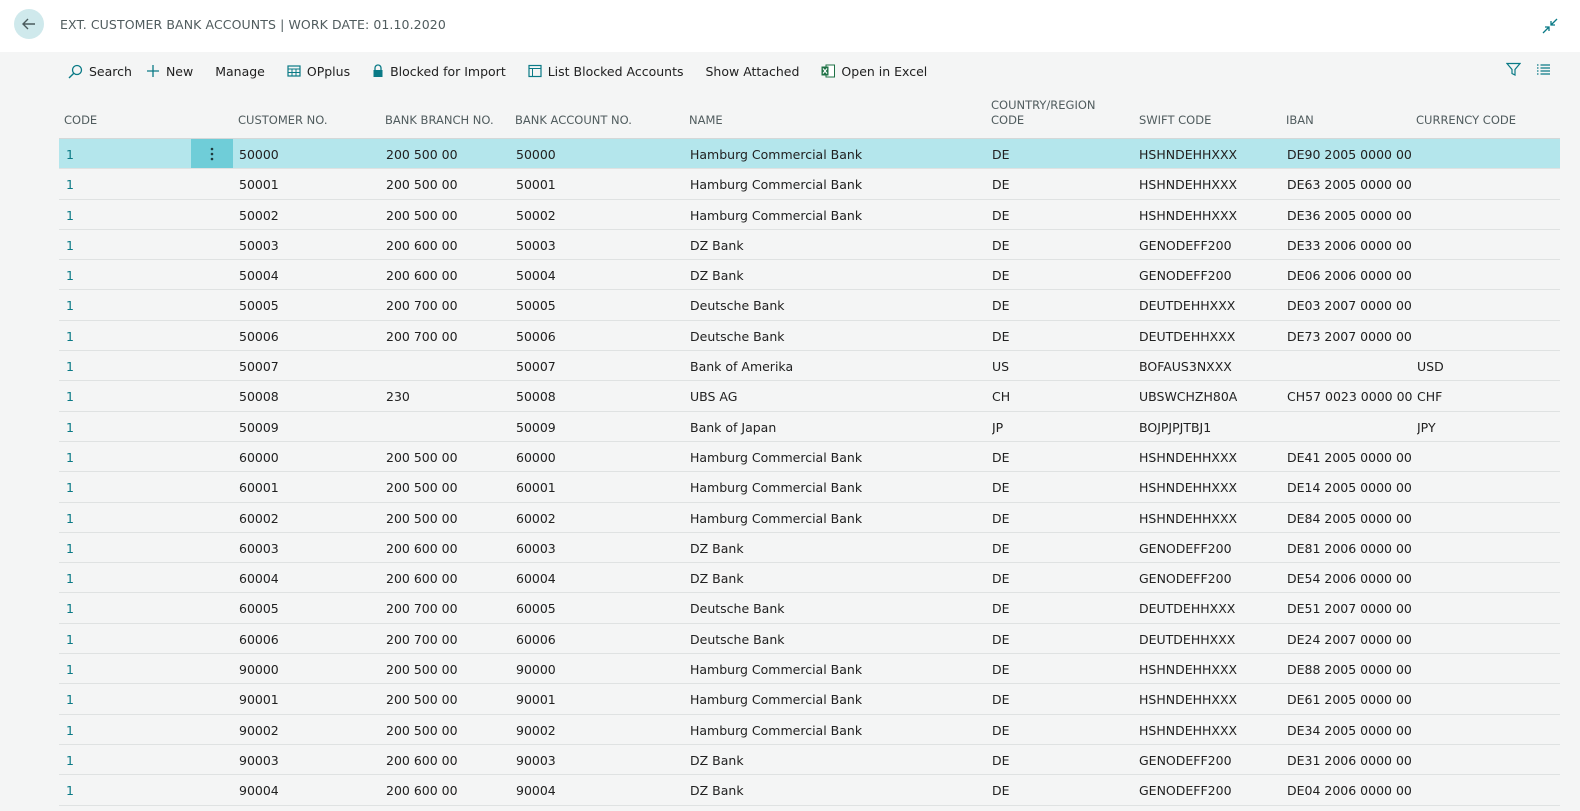 Image resolution: width=1580 pixels, height=811 pixels. Describe the element at coordinates (81, 120) in the screenshot. I see `column-header-code: CODE` at that location.